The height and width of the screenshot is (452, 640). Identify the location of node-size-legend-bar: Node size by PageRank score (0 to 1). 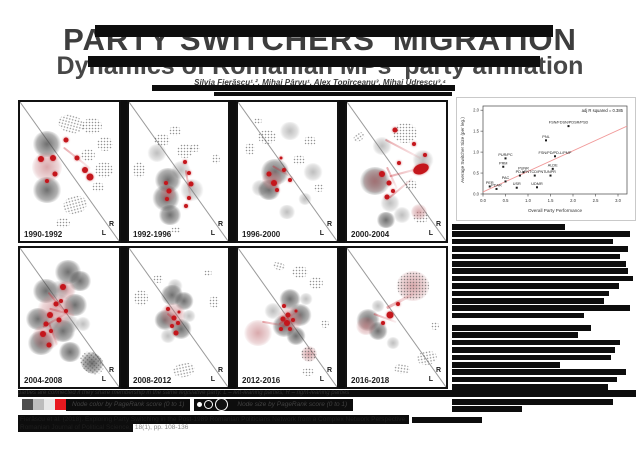
(292, 404).